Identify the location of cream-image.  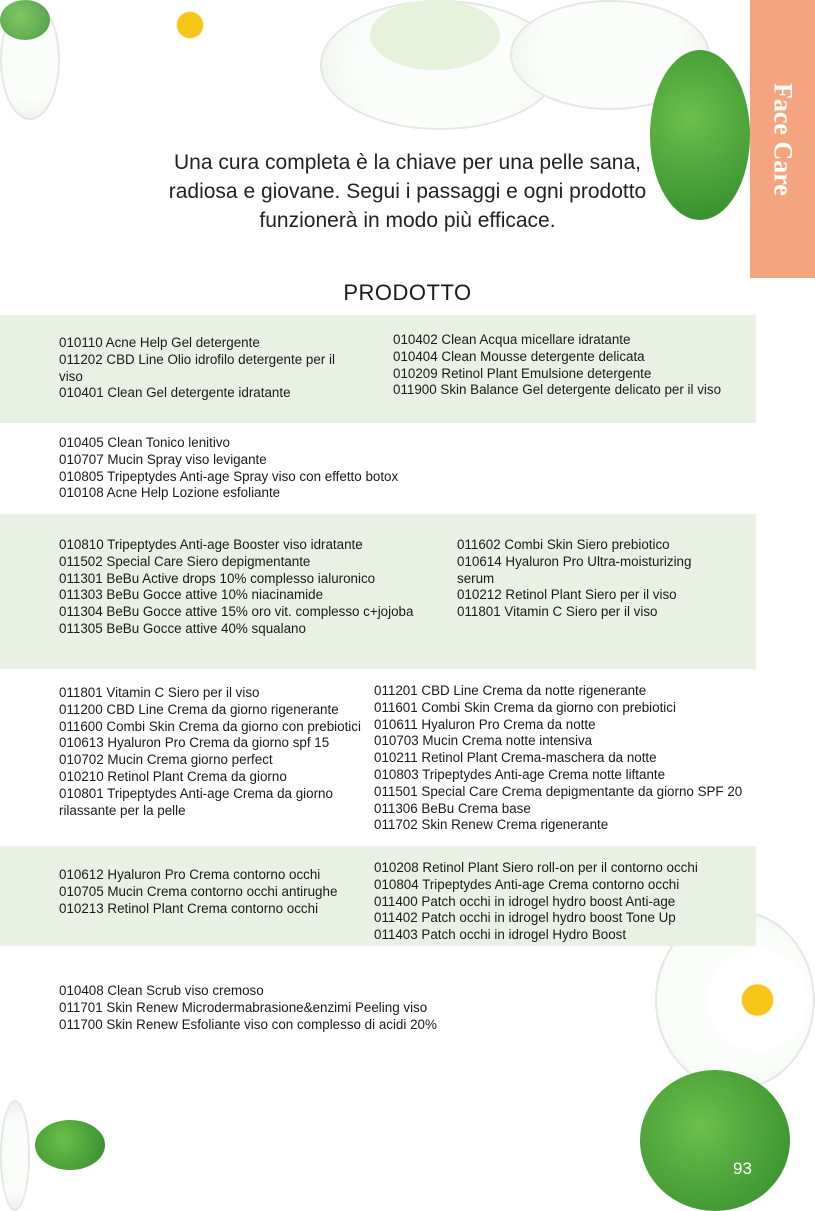
(435, 35).